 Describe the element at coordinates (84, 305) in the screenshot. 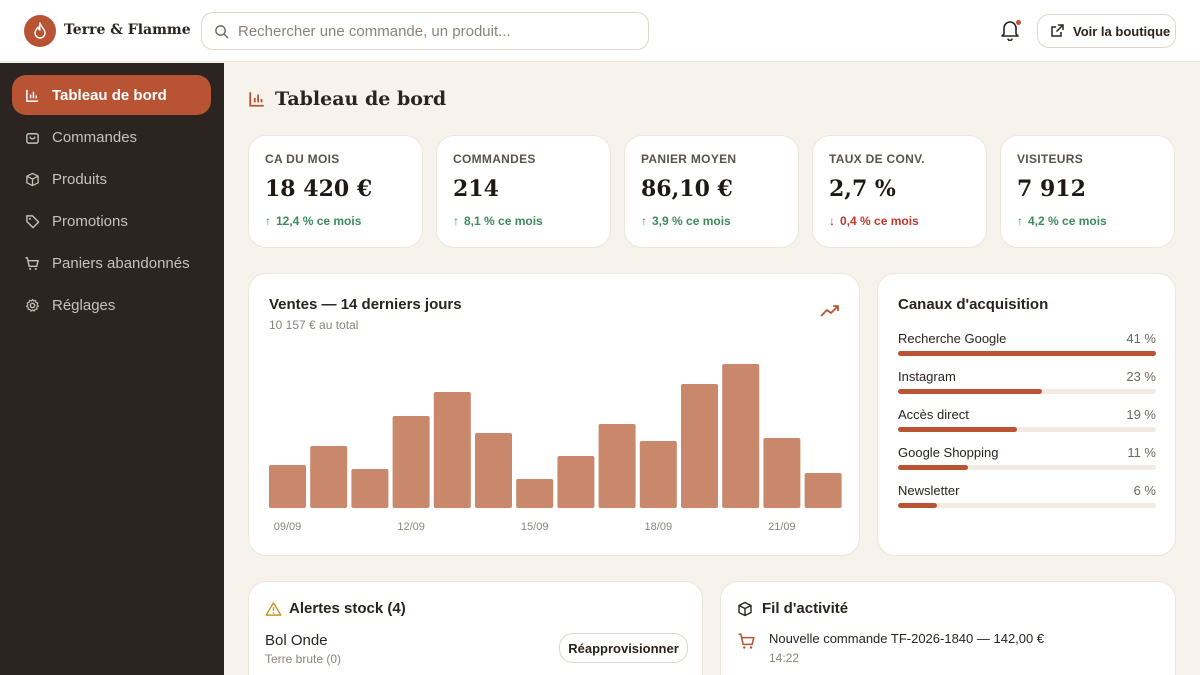

I see `sidebar-item-label: Réglages` at that location.